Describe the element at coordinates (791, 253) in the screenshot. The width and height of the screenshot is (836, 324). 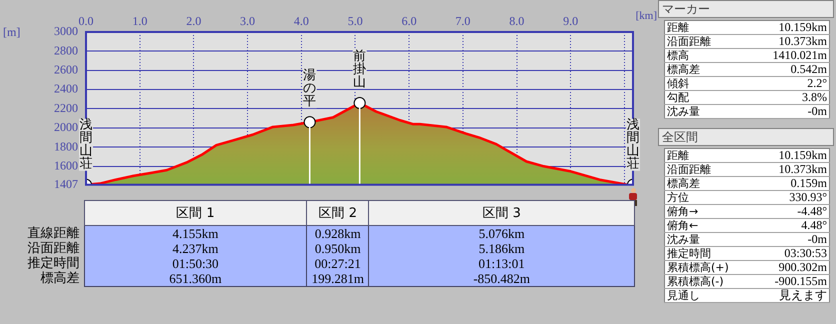
I see `text: 03:30:53` at that location.